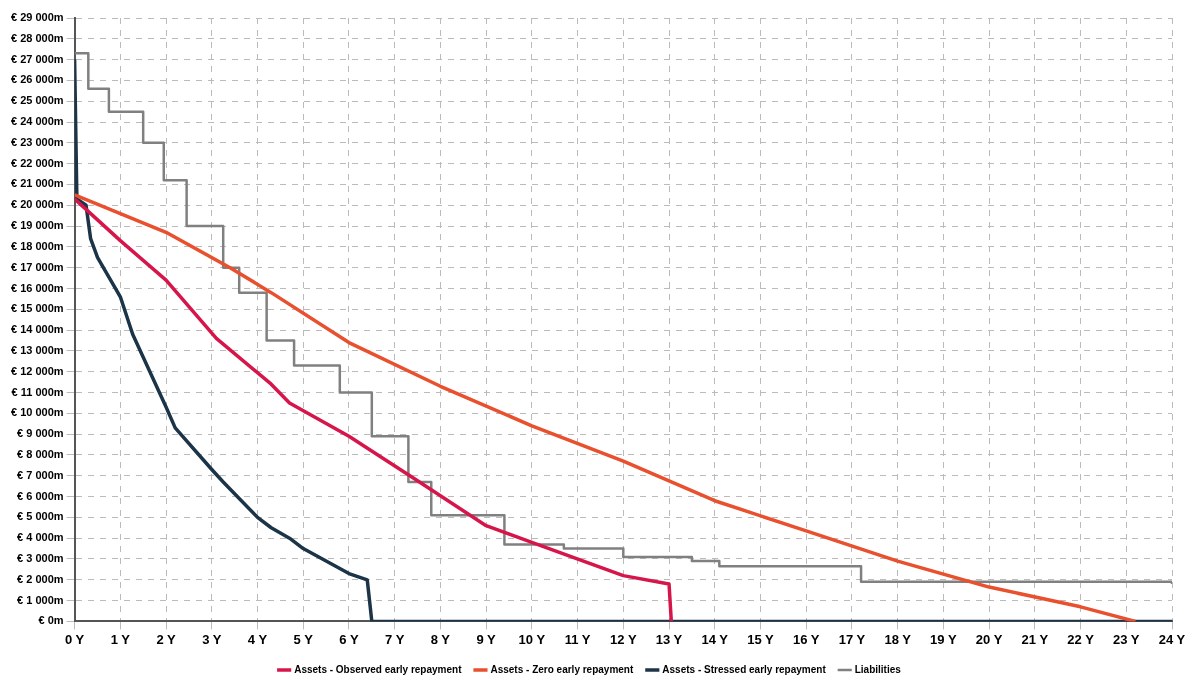 The height and width of the screenshot is (693, 1200). I want to click on x-tick-label: 7 Y, so click(395, 639).